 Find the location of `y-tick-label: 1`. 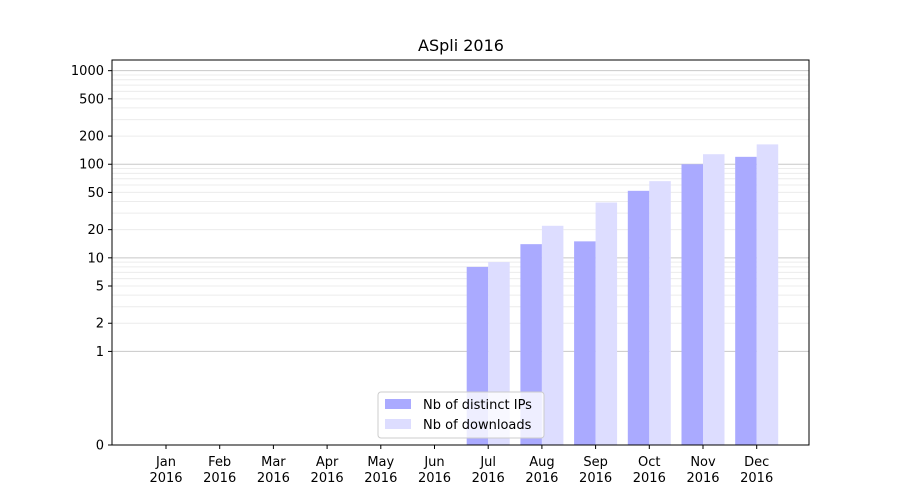

y-tick-label: 1 is located at coordinates (100, 352).